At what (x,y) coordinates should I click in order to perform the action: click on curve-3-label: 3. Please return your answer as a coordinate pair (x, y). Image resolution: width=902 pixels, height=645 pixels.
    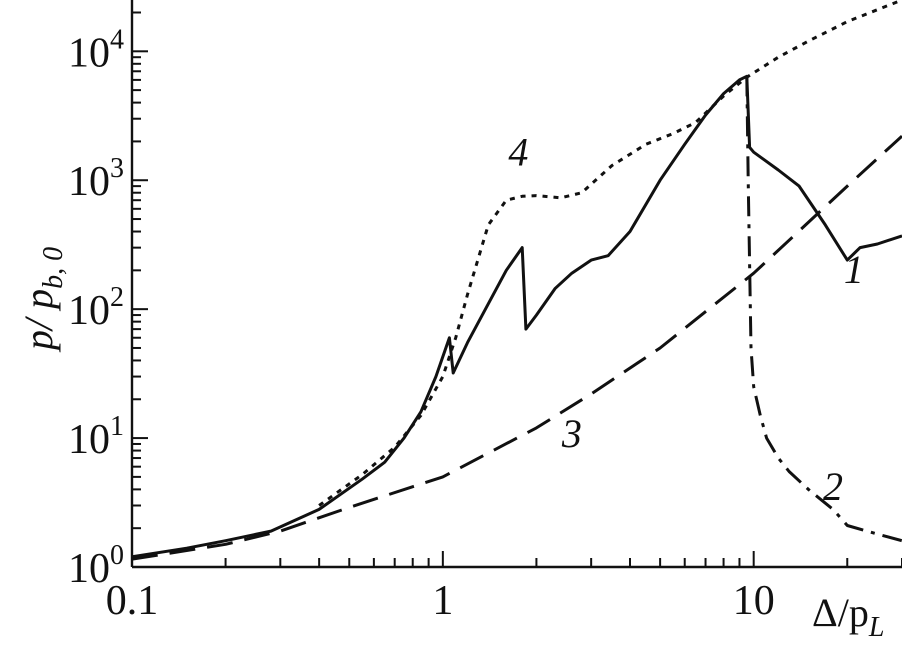
    Looking at the image, I should click on (571, 433).